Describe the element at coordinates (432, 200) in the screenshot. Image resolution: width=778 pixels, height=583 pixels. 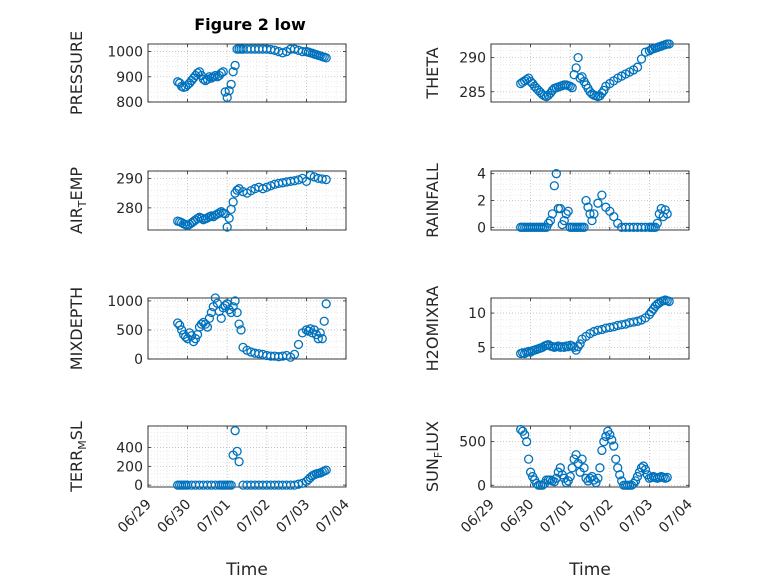
I see `y-axis-label: RAINFALL` at that location.